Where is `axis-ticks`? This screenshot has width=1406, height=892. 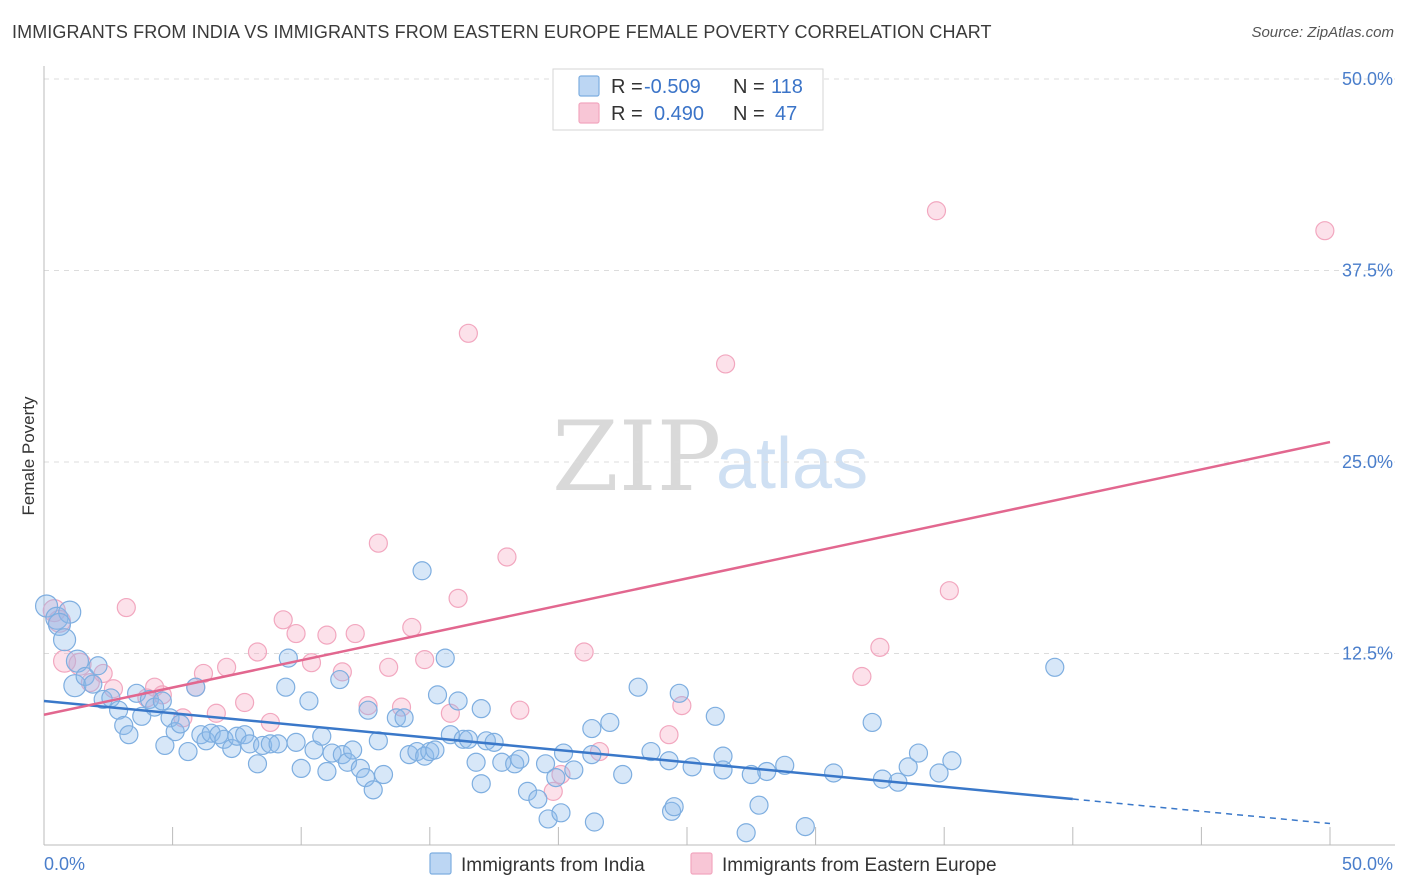
axis-ticks is located at coordinates (687, 836).